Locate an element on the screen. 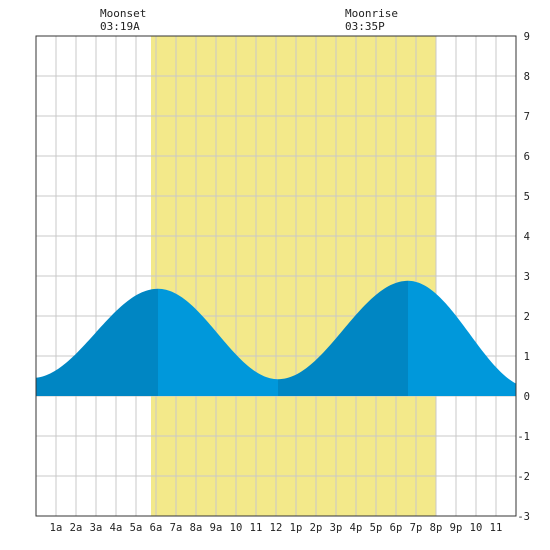 The width and height of the screenshot is (550, 550). x-tick-label: 2p is located at coordinates (316, 528).